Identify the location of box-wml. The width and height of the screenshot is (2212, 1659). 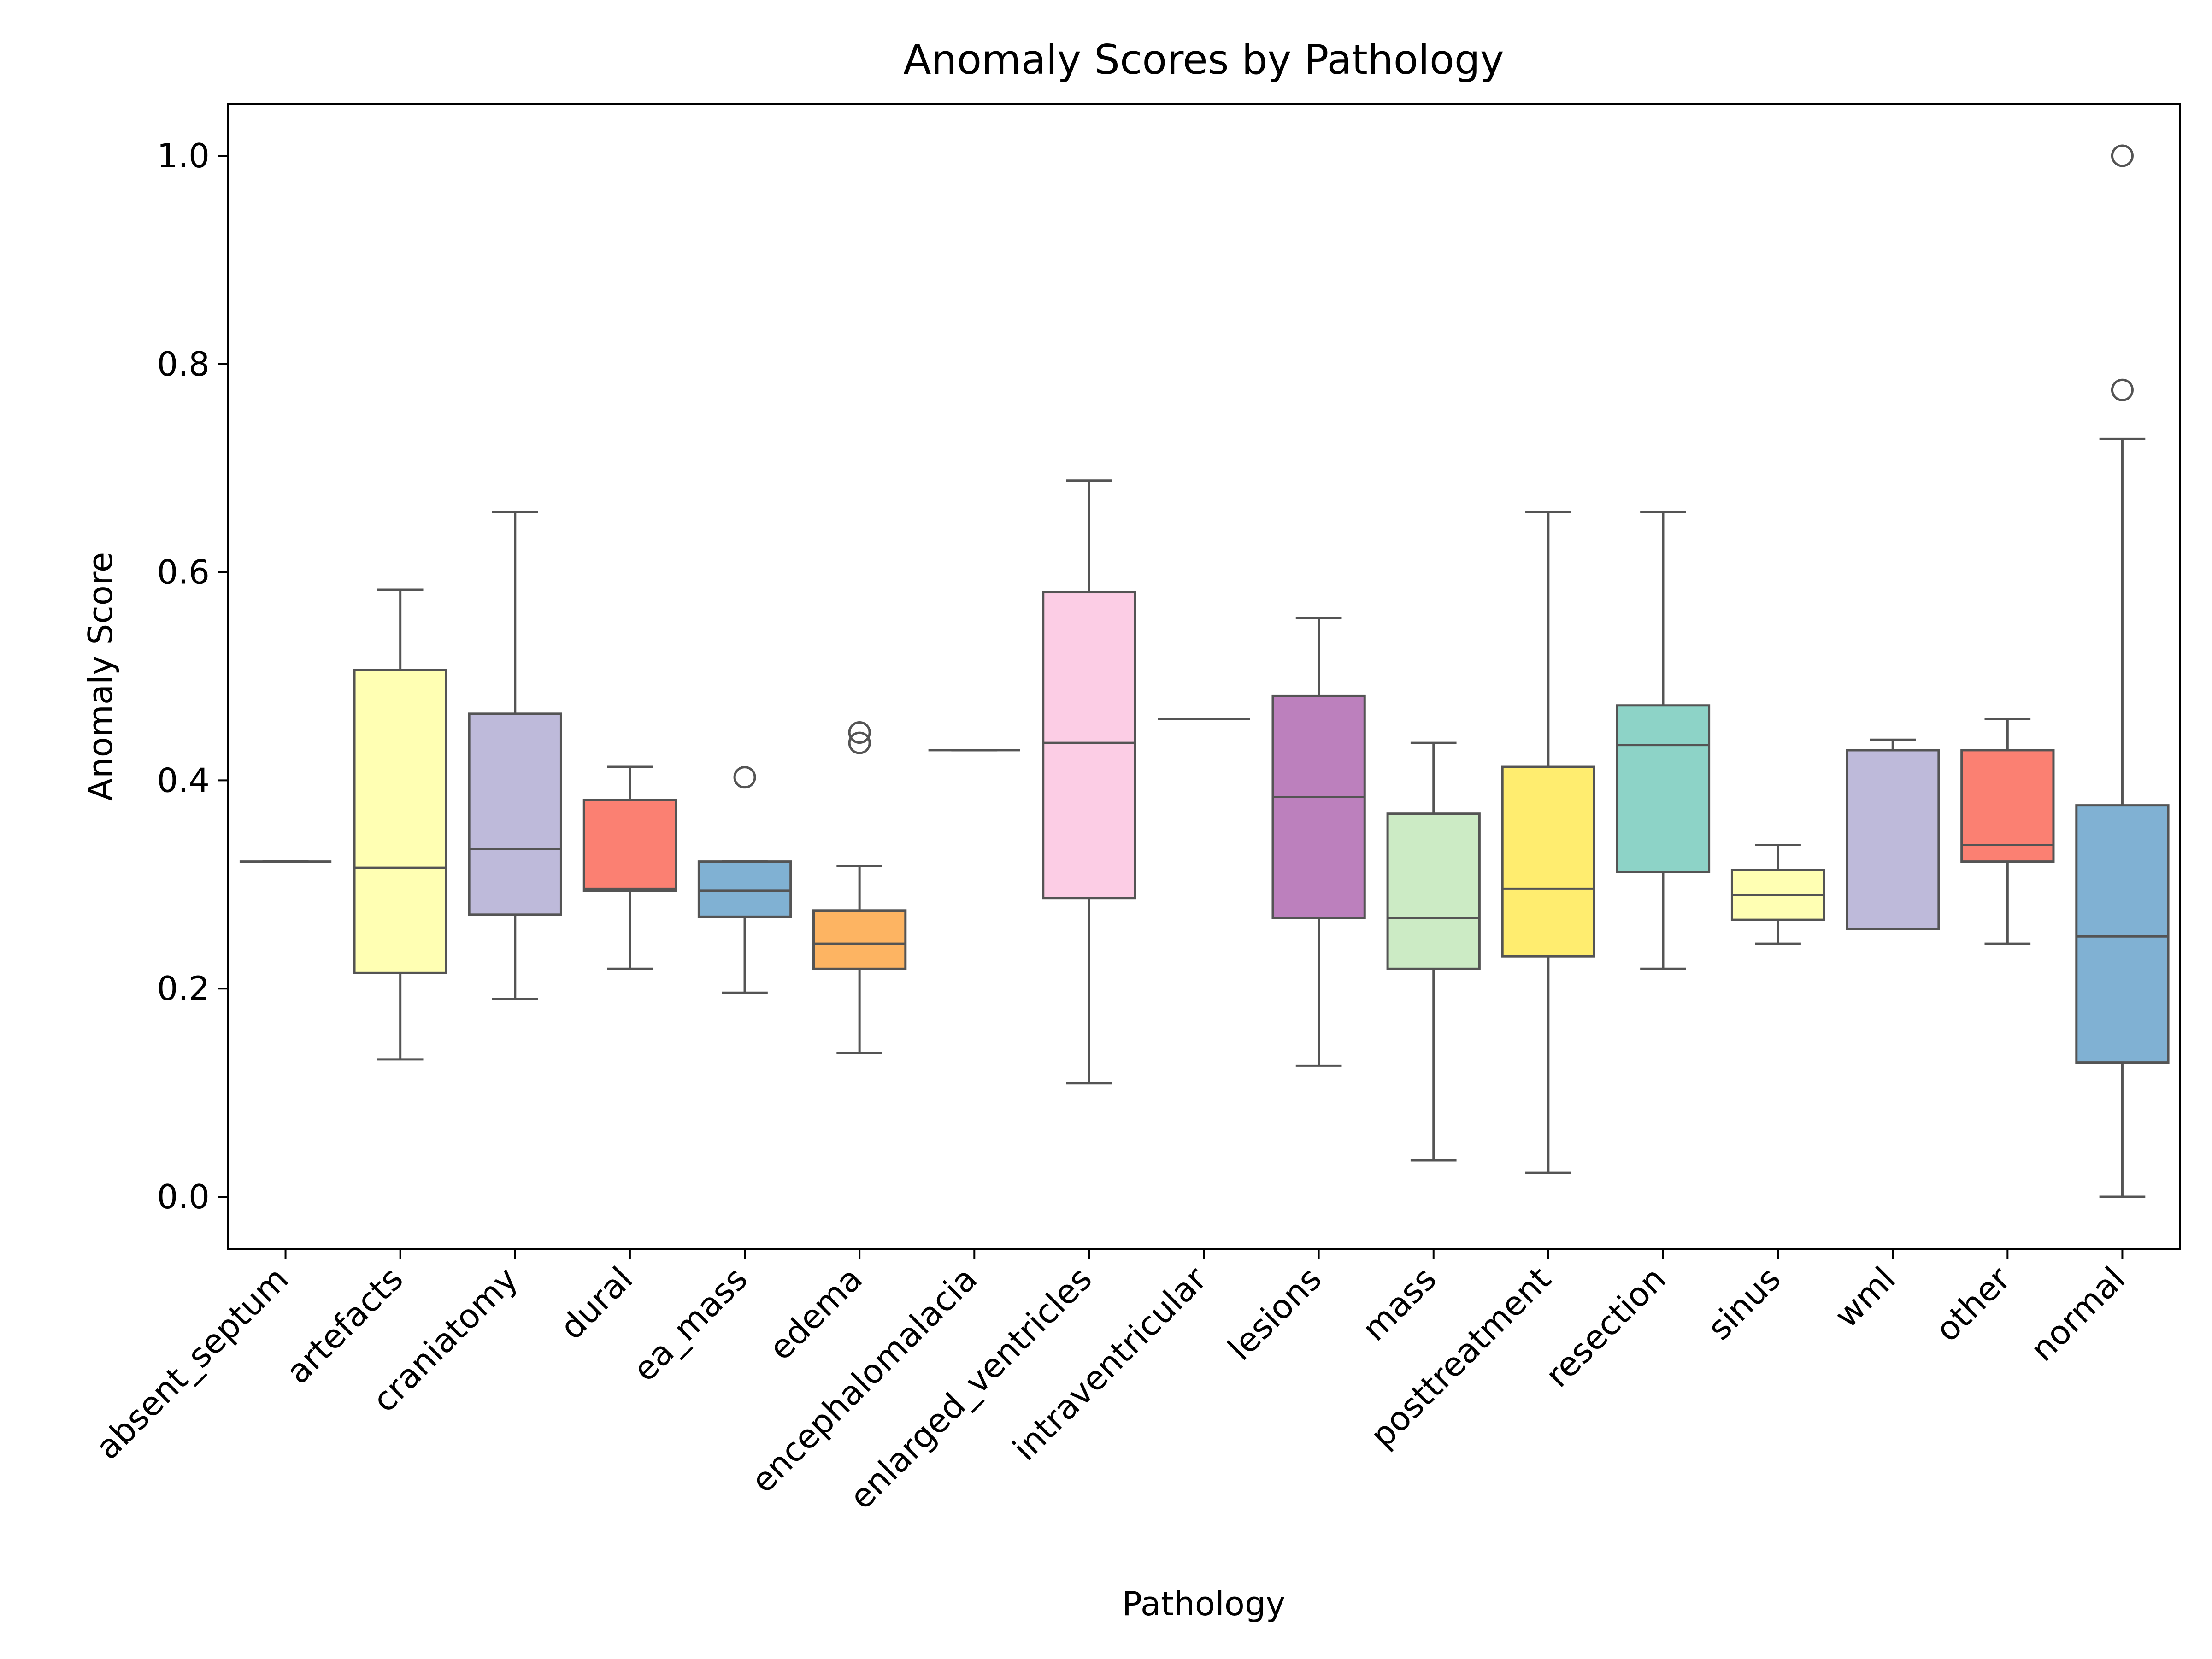
(1893, 834).